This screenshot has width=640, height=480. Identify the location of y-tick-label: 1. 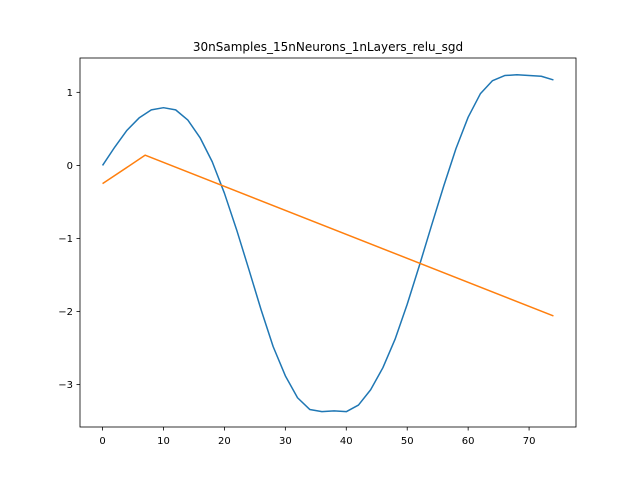
(70, 93).